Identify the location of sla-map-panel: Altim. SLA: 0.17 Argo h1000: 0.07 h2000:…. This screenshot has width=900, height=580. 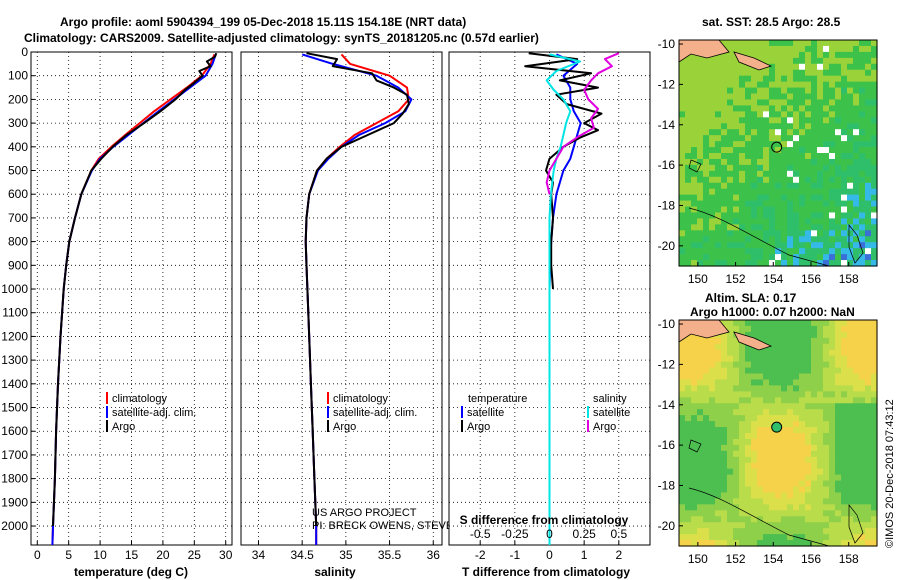
(768, 428).